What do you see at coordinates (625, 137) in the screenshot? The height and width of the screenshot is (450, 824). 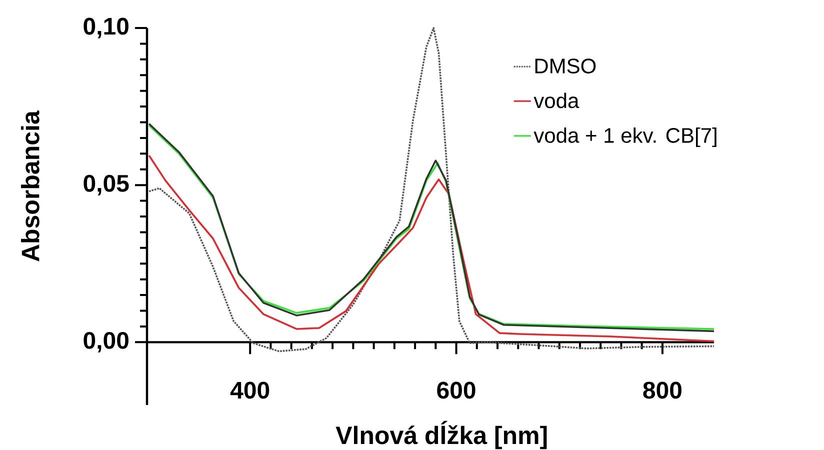 I see `legend-label: voda + 1 ekv. CB[7]` at bounding box center [625, 137].